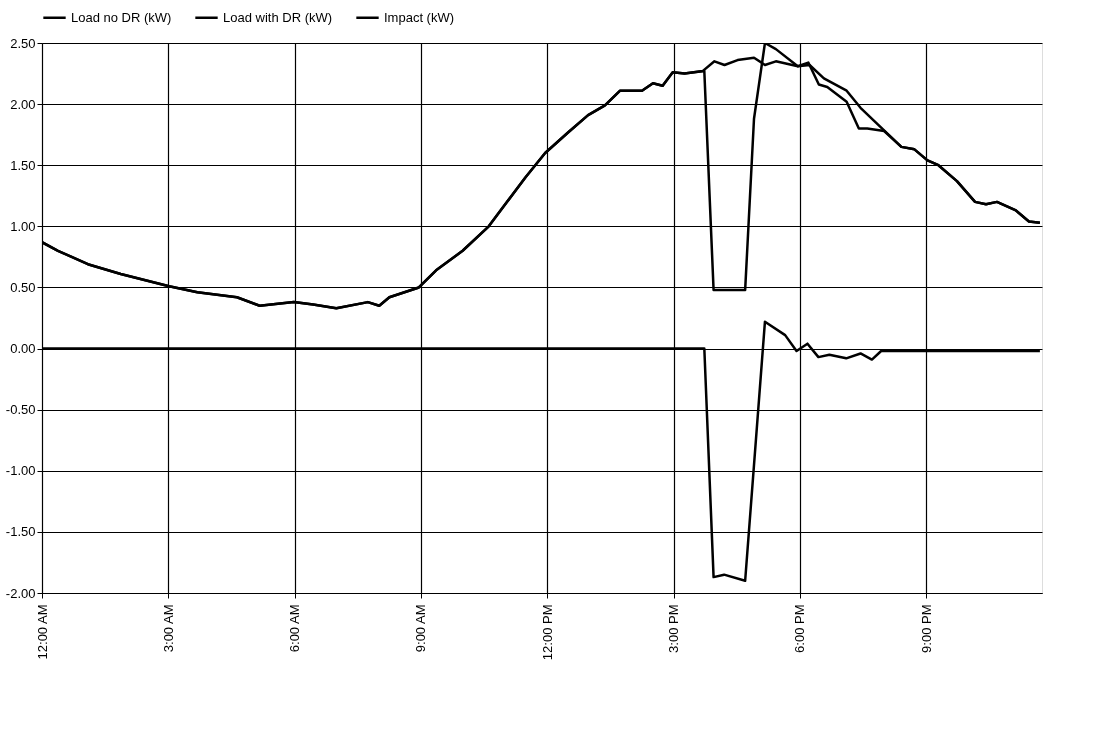  Describe the element at coordinates (121, 17) in the screenshot. I see `legend-label: Load no DR (kW)` at that location.